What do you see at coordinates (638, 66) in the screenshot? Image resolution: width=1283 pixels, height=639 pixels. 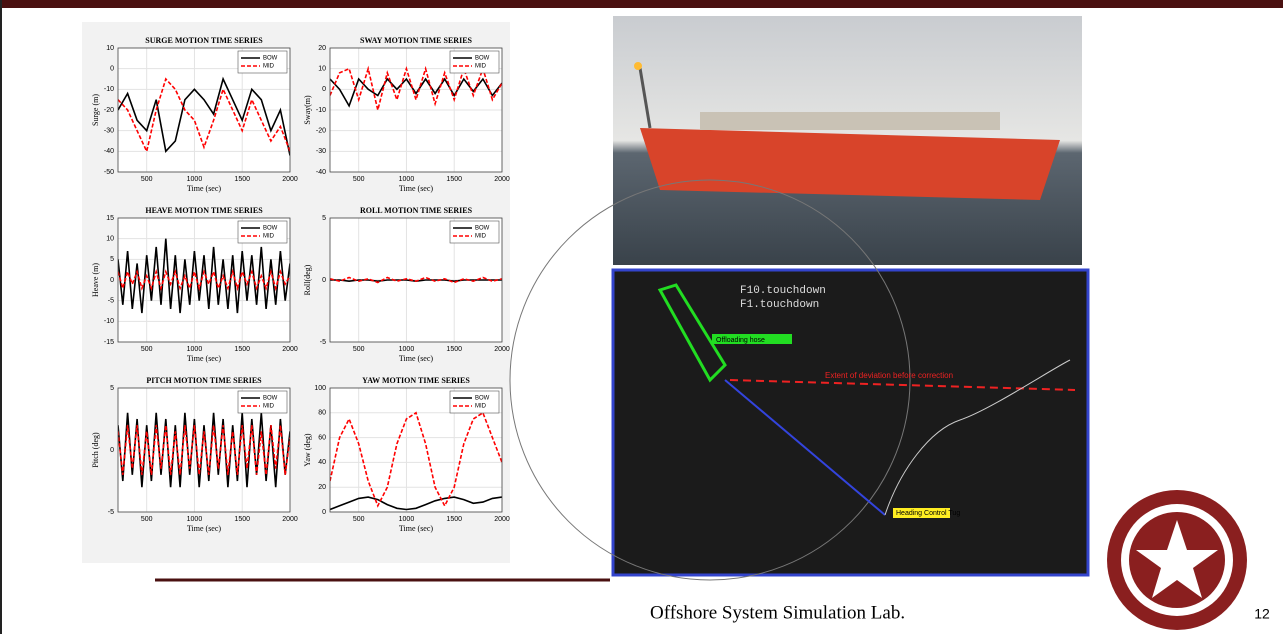 I see `flare` at bounding box center [638, 66].